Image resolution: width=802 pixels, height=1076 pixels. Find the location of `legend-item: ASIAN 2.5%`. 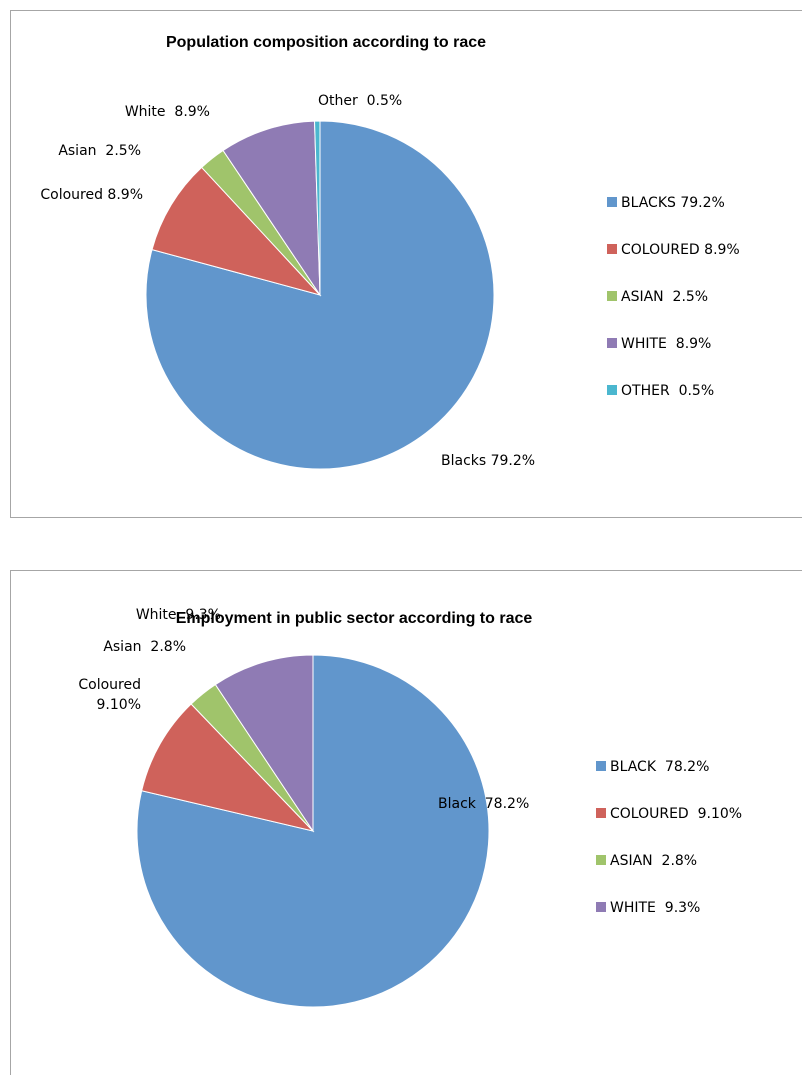

legend-item: ASIAN 2.5% is located at coordinates (657, 297).